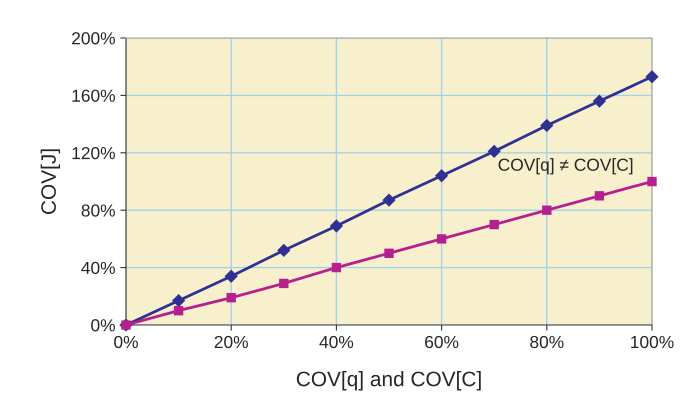 This screenshot has height=418, width=683. I want to click on x-axis-title: COV[q] and COV[C], so click(388, 380).